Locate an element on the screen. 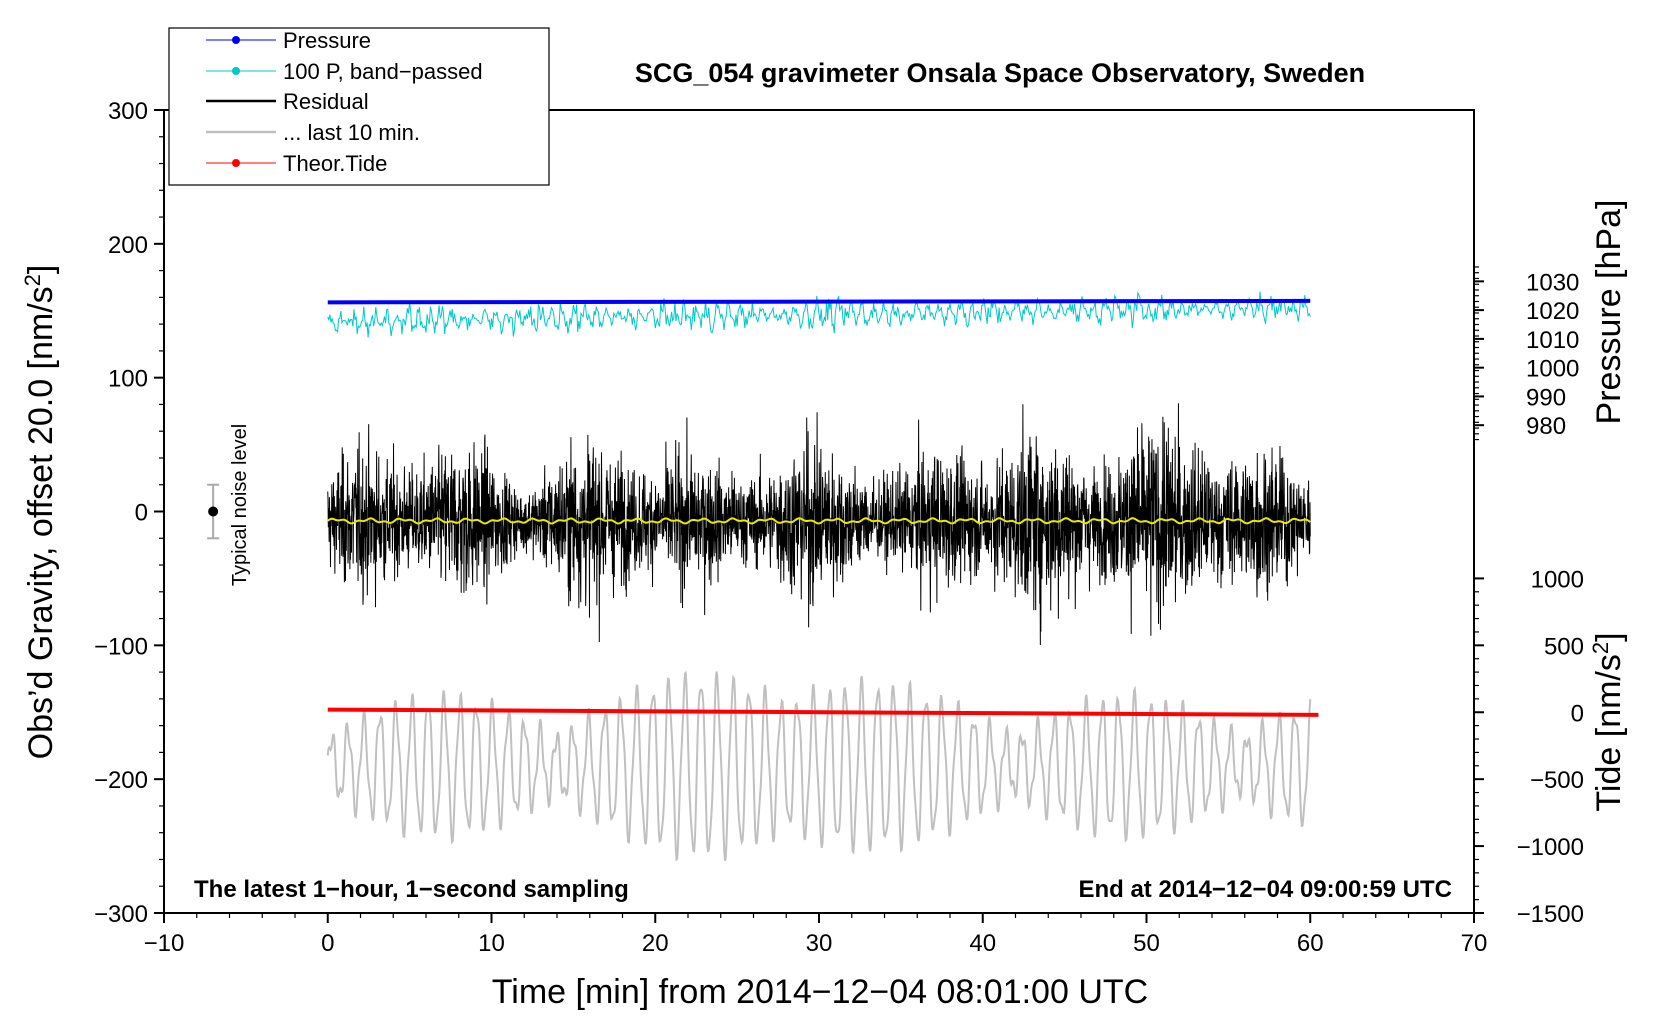  series-residual-line is located at coordinates (819, 524).